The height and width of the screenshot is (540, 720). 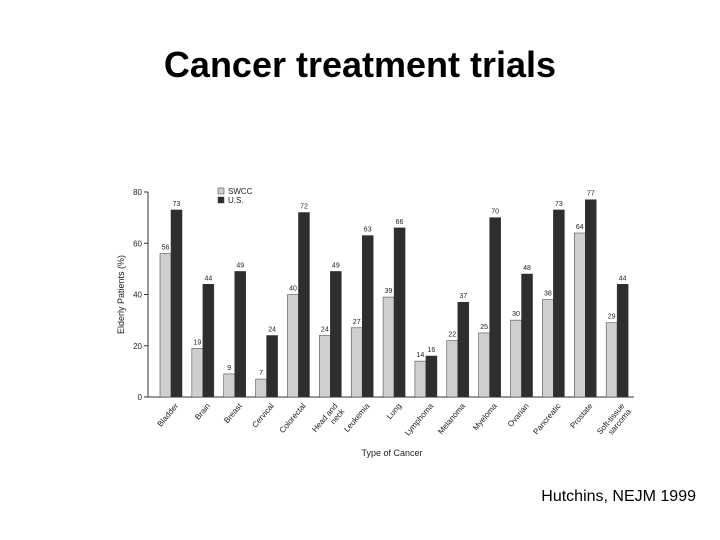 What do you see at coordinates (121, 294) in the screenshot?
I see `y-axis-title: Elderly Patients (%)` at bounding box center [121, 294].